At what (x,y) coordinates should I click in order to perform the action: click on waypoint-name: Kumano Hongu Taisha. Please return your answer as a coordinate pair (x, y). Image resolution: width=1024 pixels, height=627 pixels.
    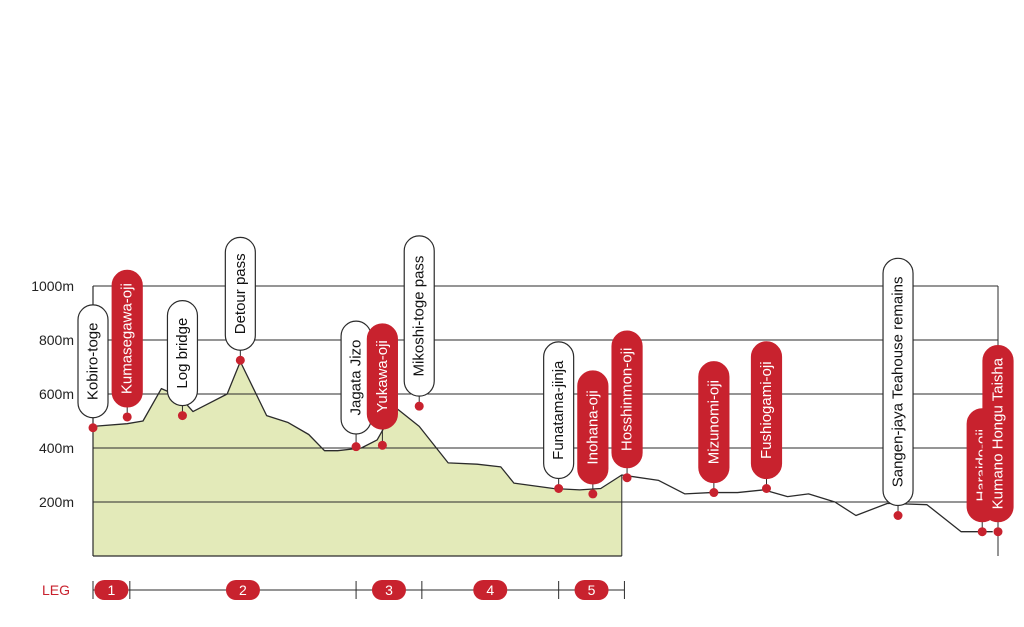
    Looking at the image, I should click on (998, 433).